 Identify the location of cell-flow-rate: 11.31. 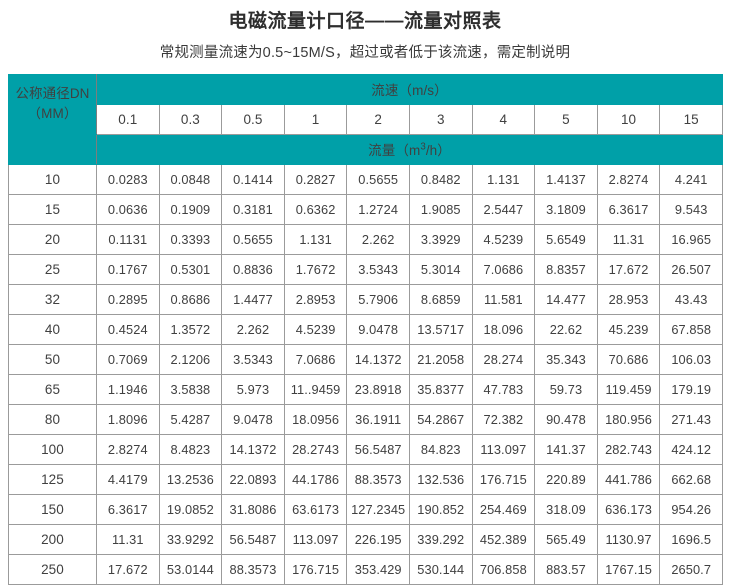
(128, 539).